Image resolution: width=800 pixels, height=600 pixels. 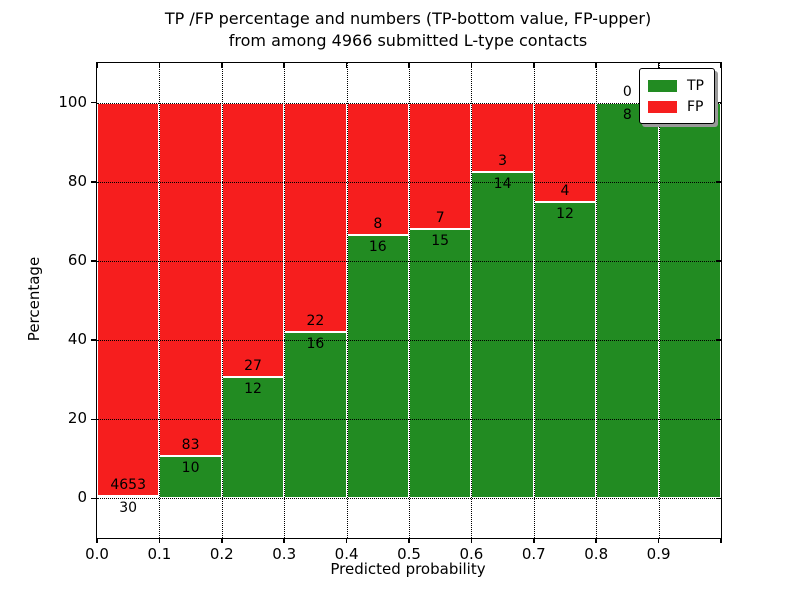 What do you see at coordinates (159, 554) in the screenshot?
I see `x-tick-label: 0.1` at bounding box center [159, 554].